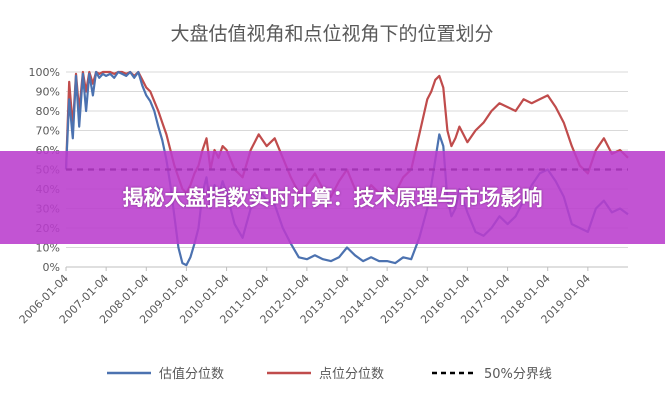 Image resolution: width=665 pixels, height=400 pixels. Describe the element at coordinates (48, 92) in the screenshot. I see `y-tick-label: 90%` at that location.